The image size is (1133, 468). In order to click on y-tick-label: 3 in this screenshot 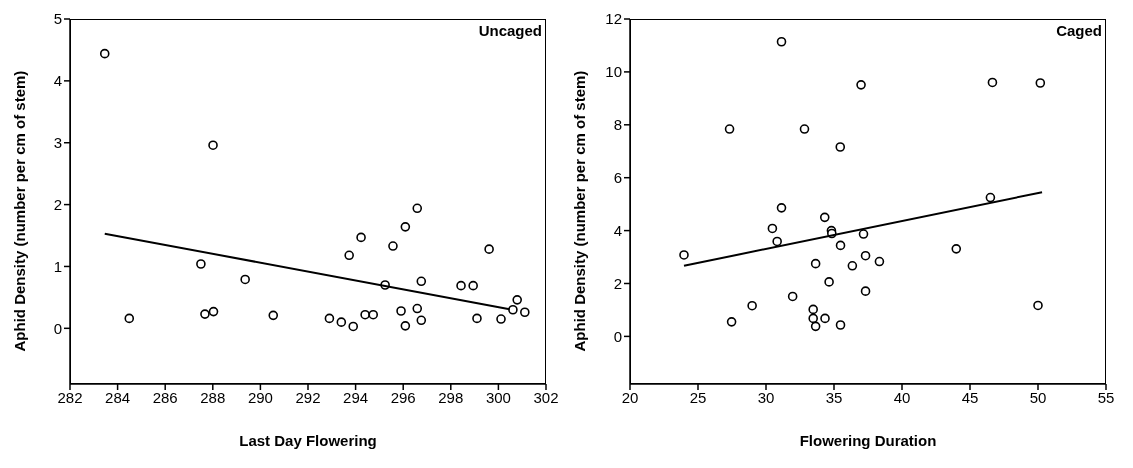, I will do `click(57, 143)`.